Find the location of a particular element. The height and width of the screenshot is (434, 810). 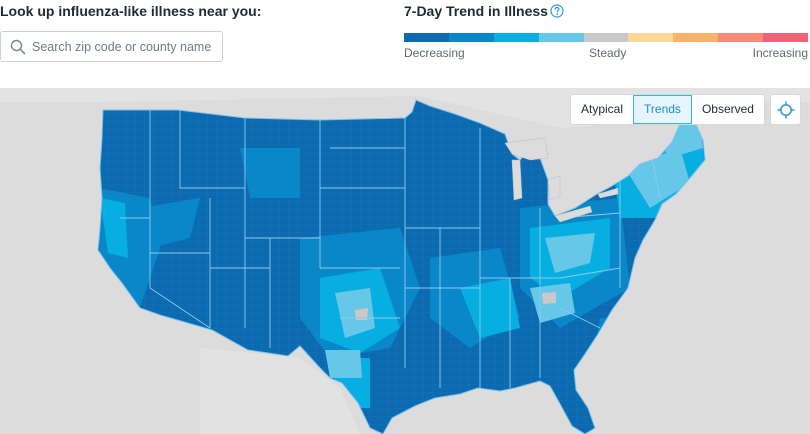

trend-legend-bar is located at coordinates (606, 37).